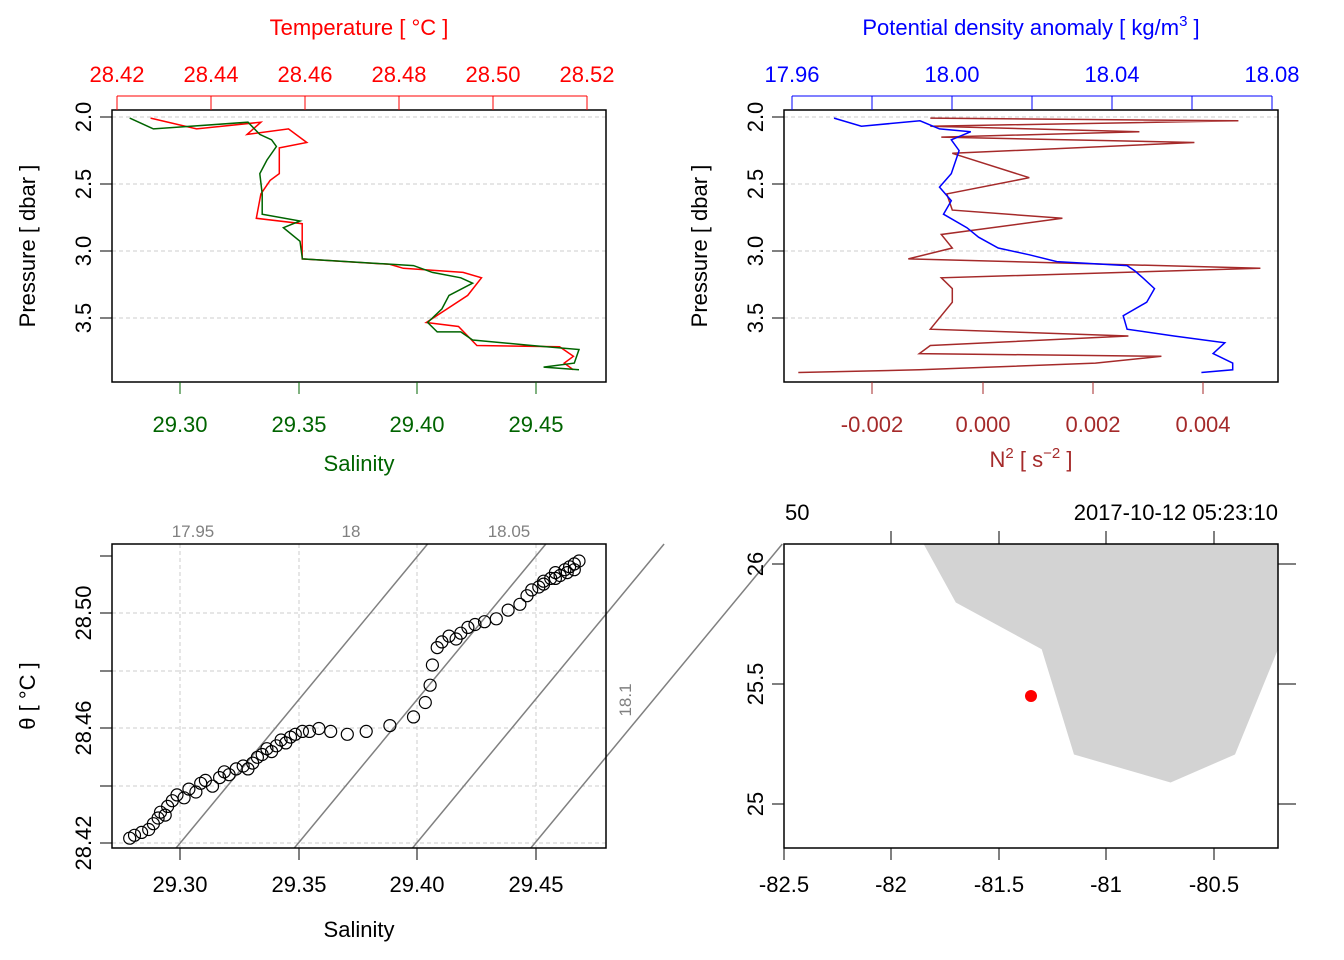 This screenshot has width=1344, height=960. I want to click on tick-label: 25.5, so click(755, 684).